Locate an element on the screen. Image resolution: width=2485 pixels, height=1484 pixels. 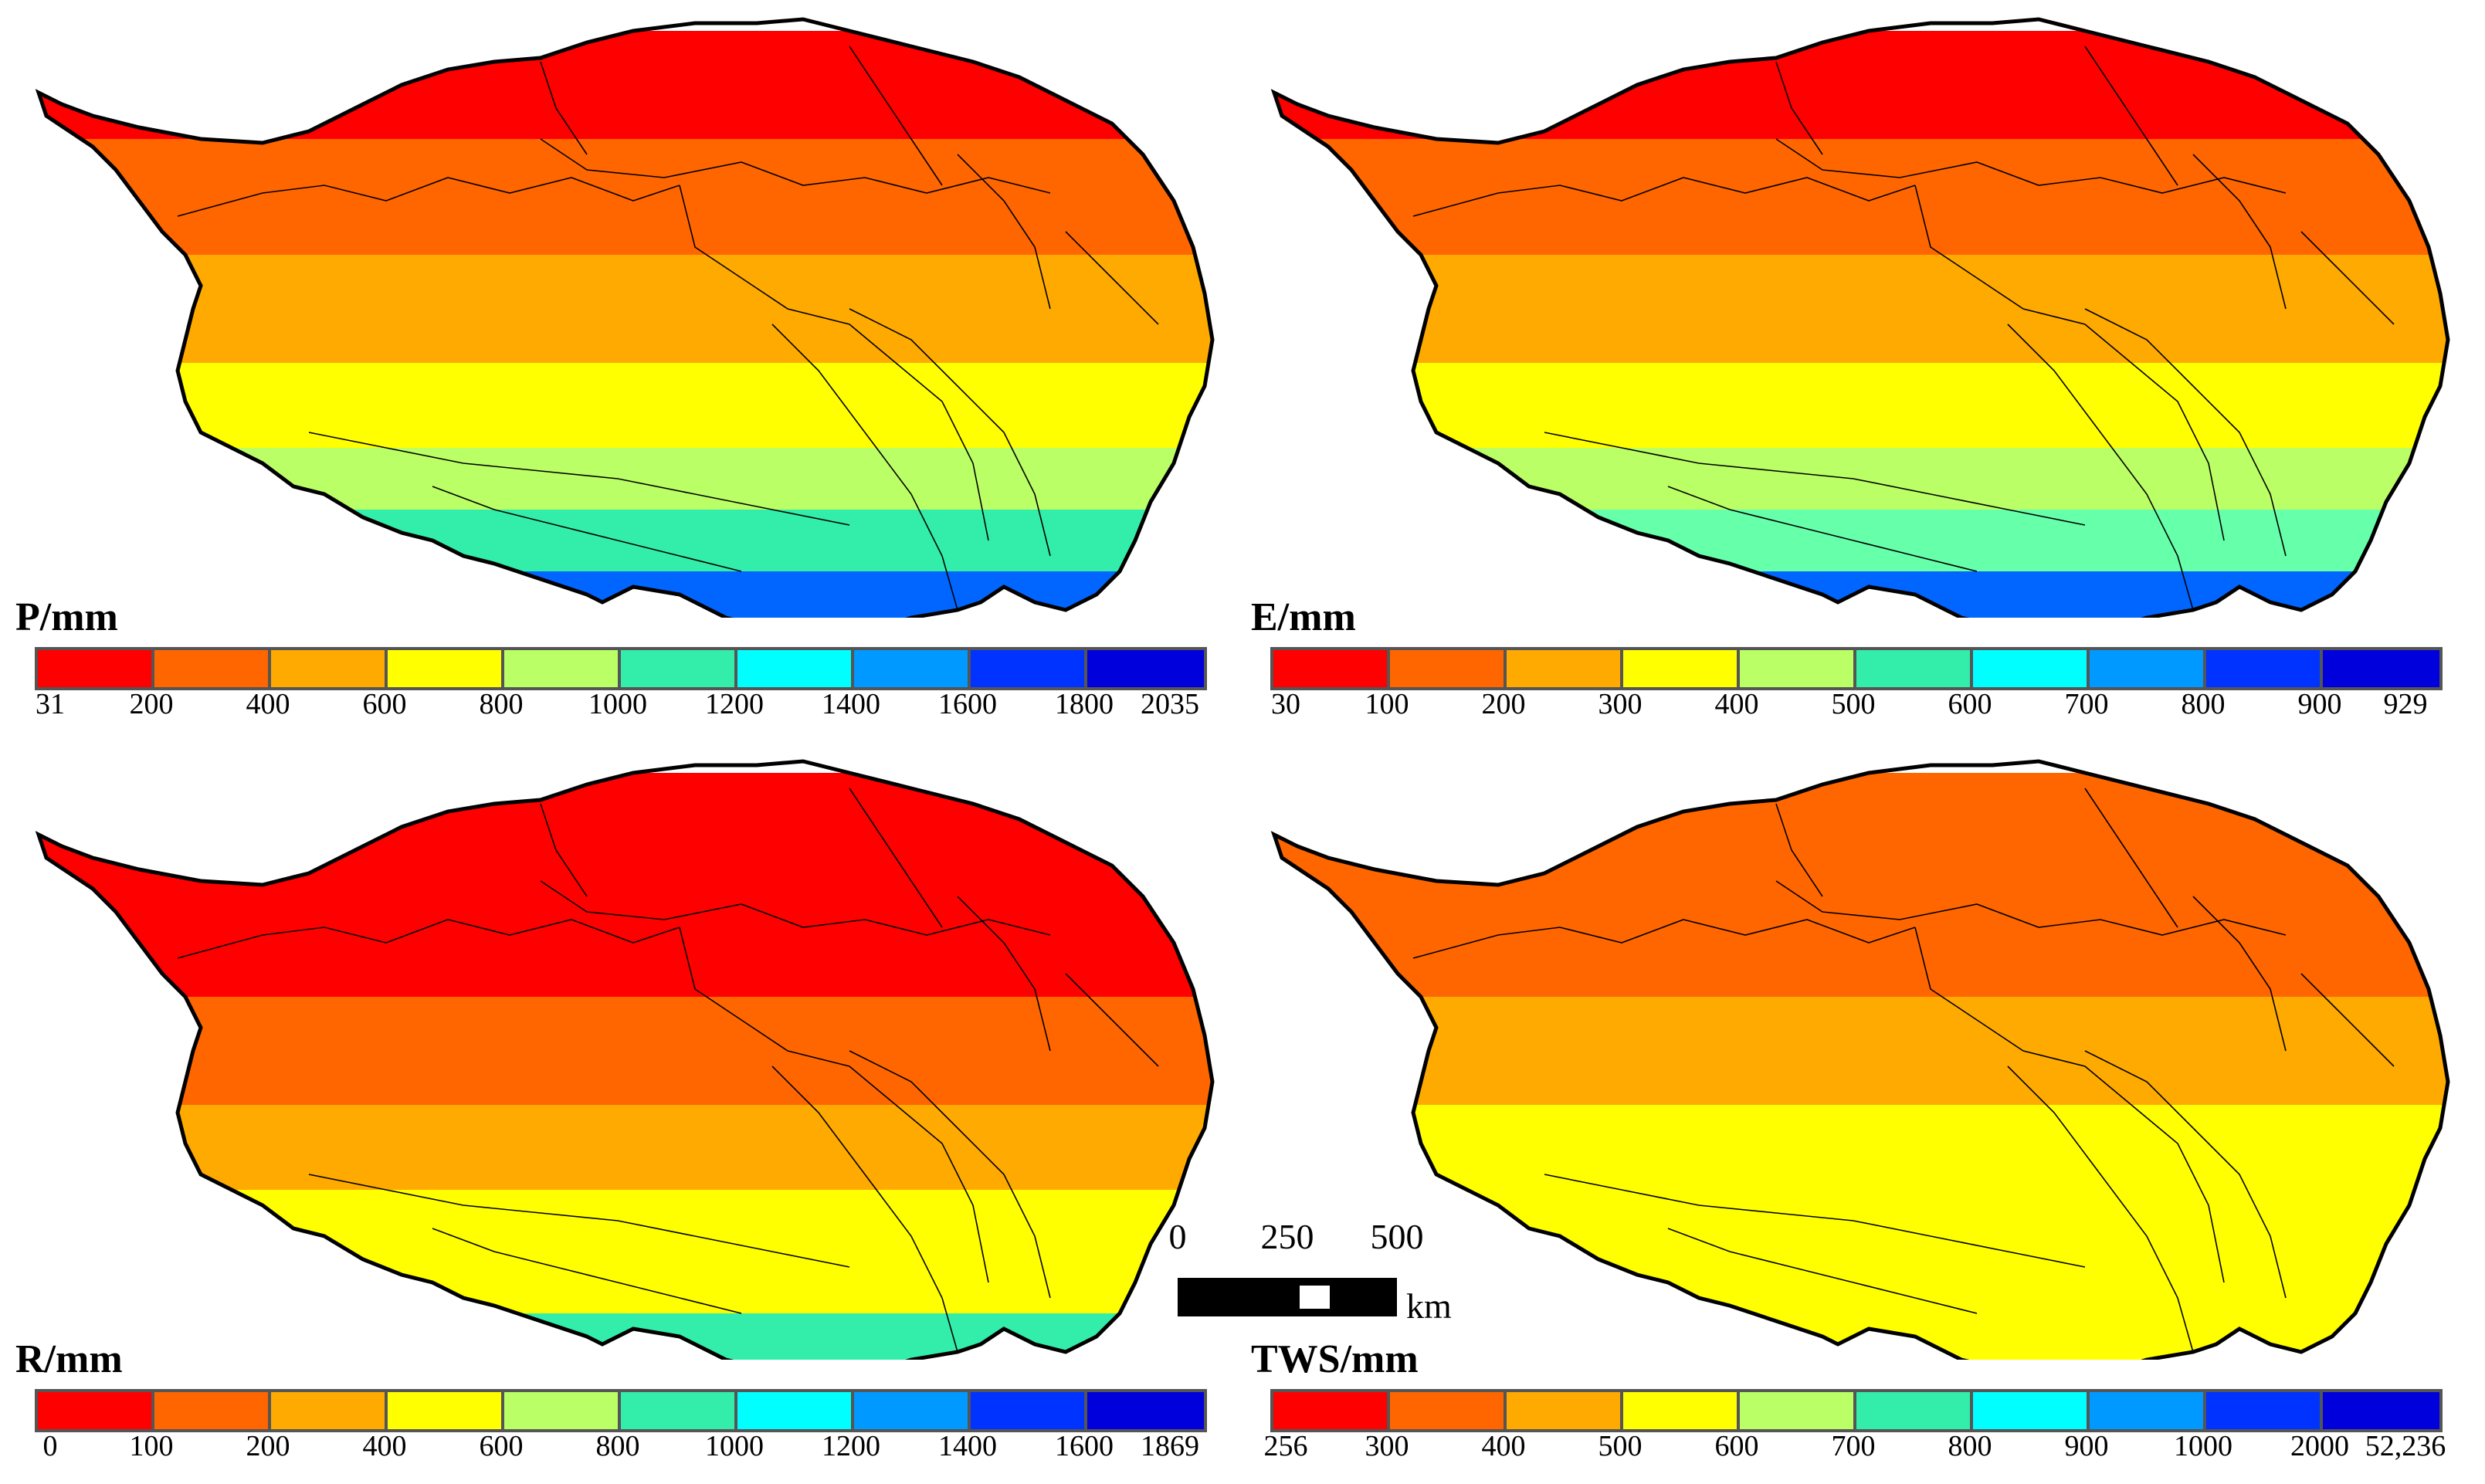
scale-unit: km is located at coordinates (1429, 1306).